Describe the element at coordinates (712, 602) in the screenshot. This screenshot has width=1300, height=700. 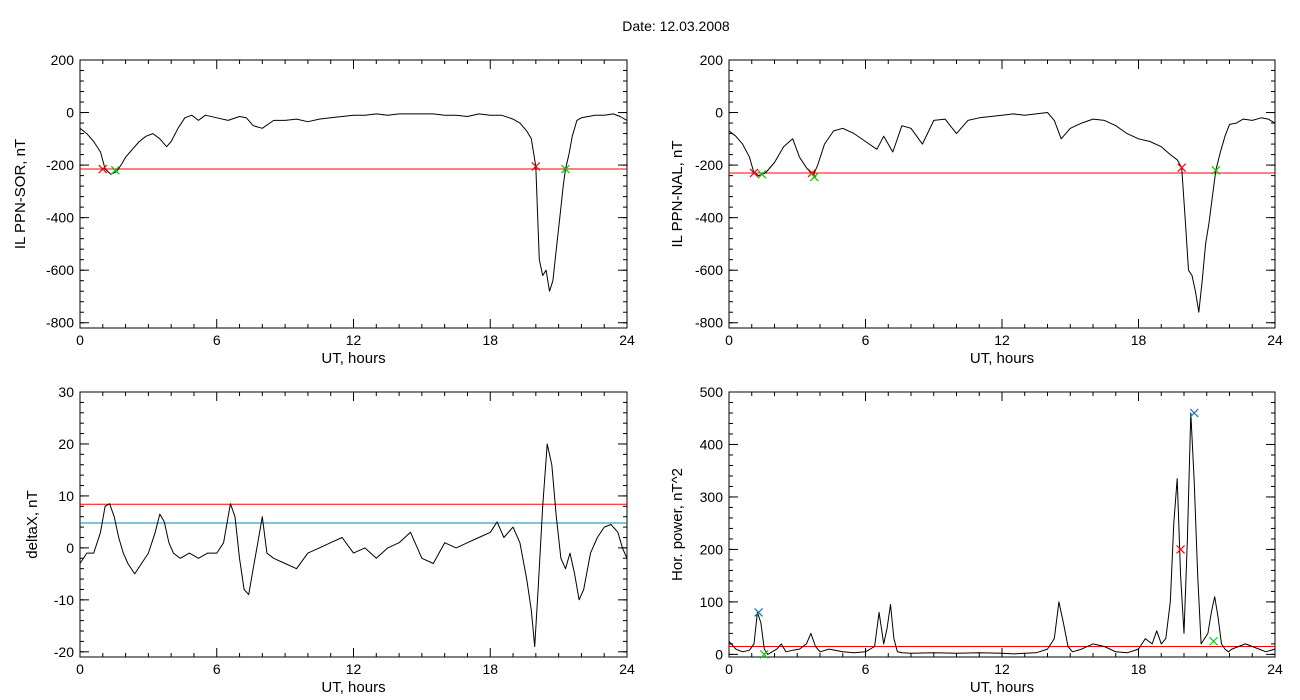
I see `y-tick-label: 100` at that location.